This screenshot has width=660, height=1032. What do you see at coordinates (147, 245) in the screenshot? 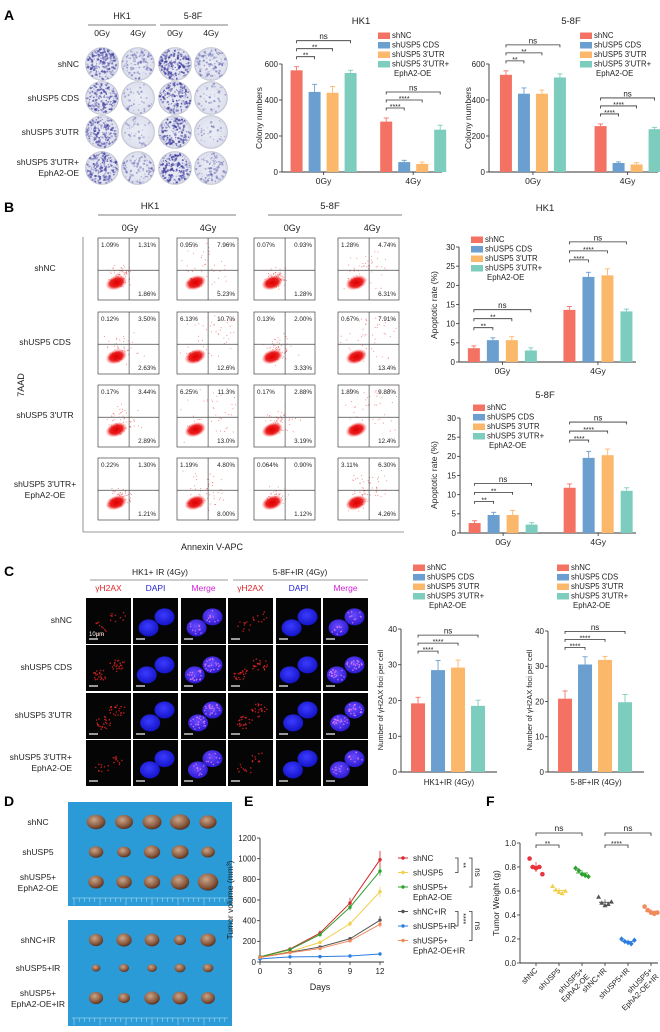
I see `quadrant-percent-upper-right: 1.31%` at bounding box center [147, 245].